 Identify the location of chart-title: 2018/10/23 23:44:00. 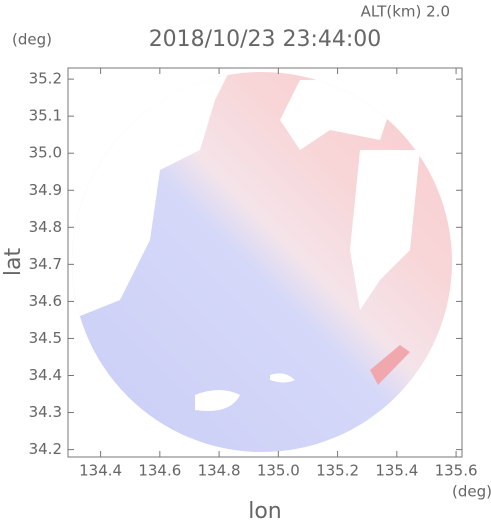
(265, 39).